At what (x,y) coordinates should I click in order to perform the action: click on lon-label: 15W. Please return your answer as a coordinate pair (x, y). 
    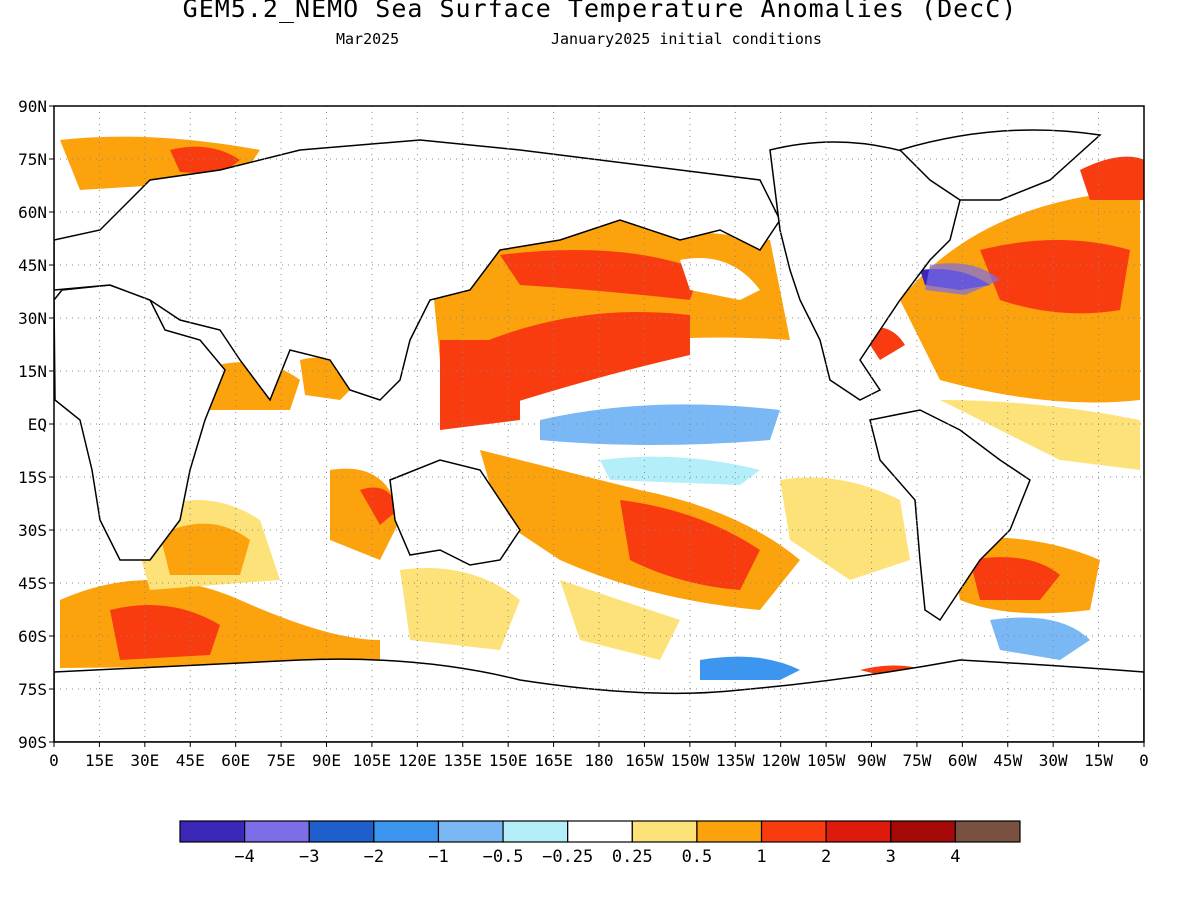
    Looking at the image, I should click on (1098, 760).